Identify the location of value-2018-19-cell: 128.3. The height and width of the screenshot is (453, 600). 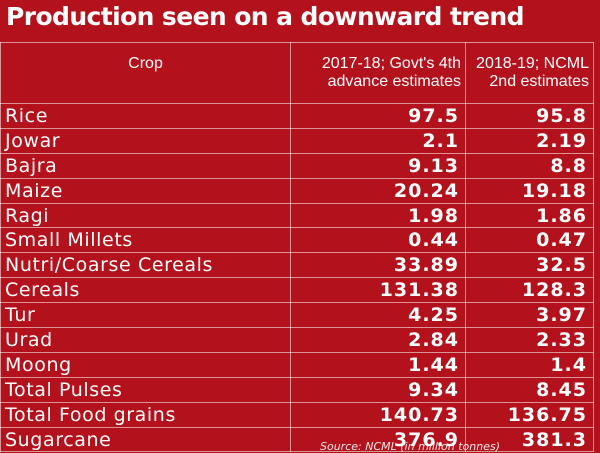
(529, 290).